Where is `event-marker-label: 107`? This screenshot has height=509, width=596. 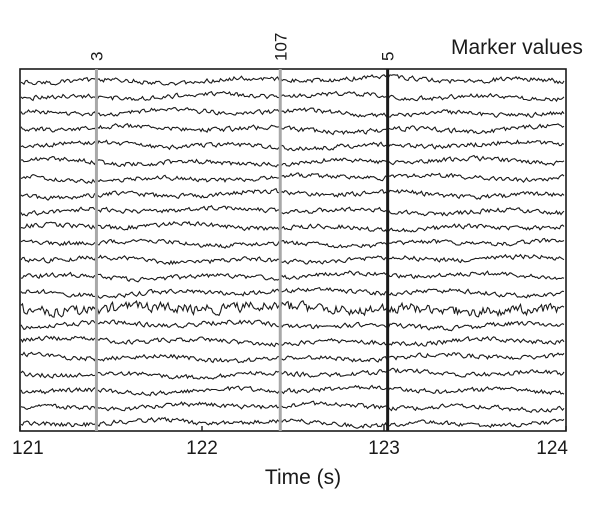 event-marker-label: 107 is located at coordinates (280, 47).